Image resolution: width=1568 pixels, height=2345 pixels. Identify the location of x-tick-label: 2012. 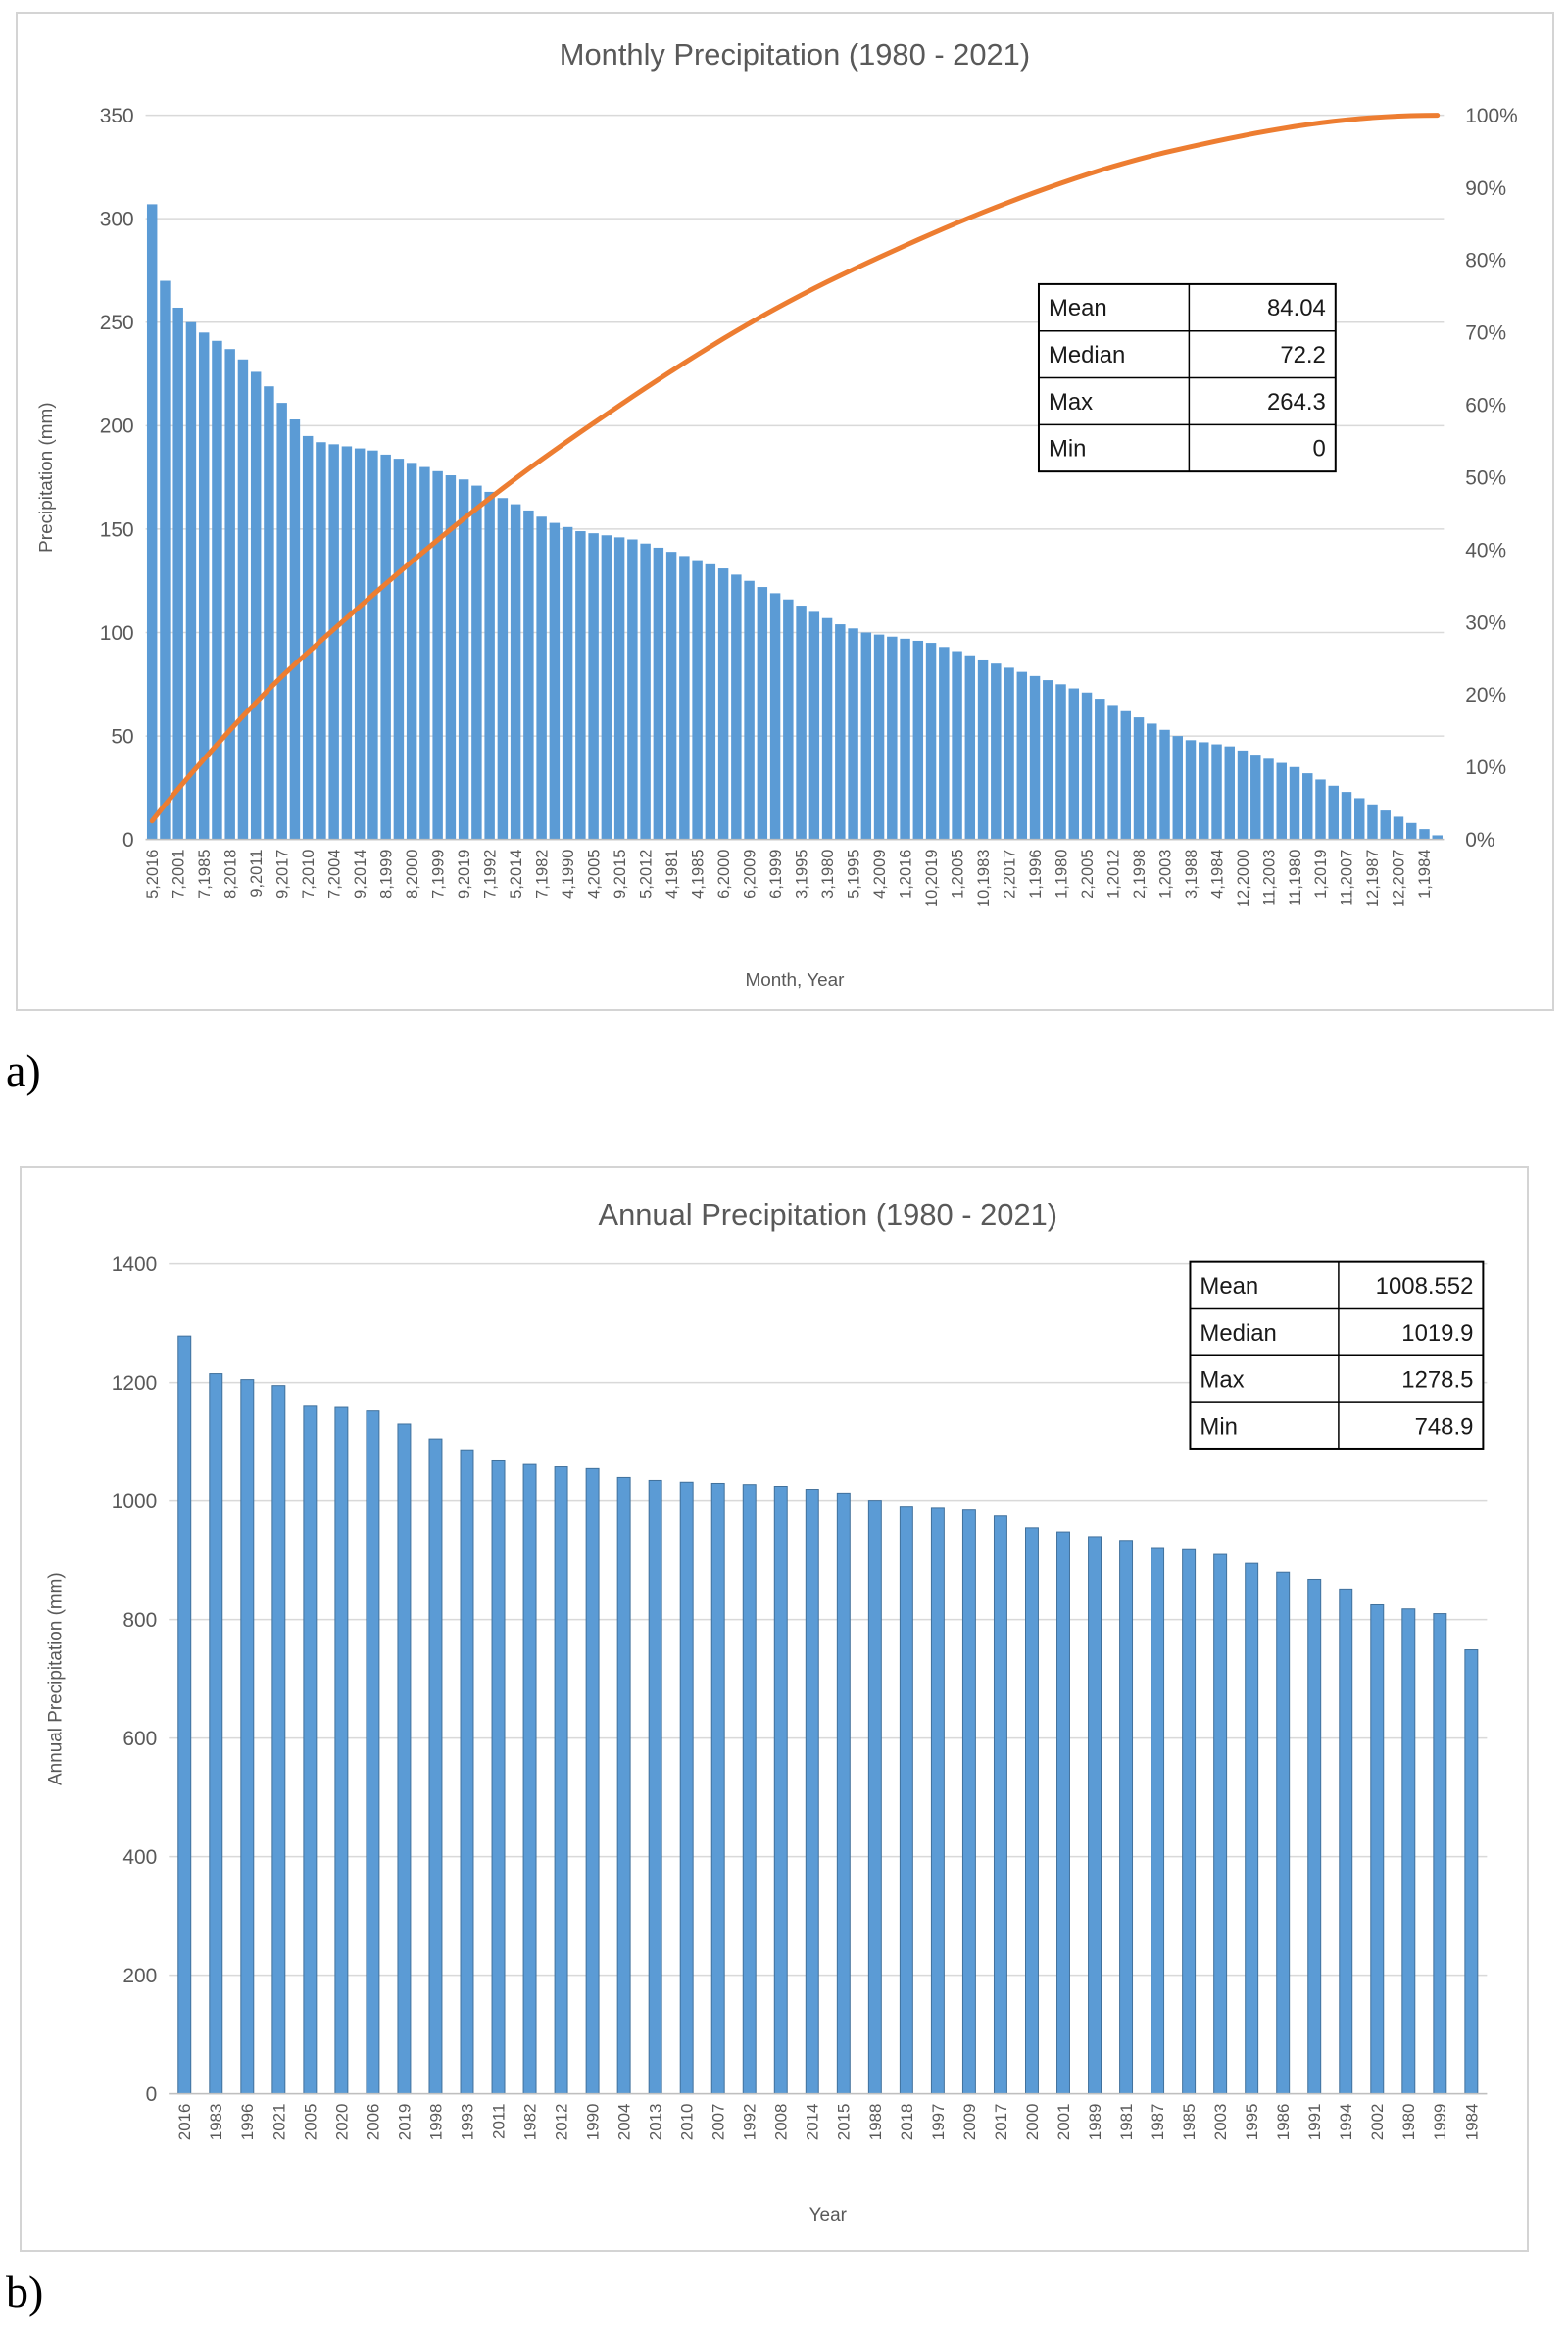
(562, 2122).